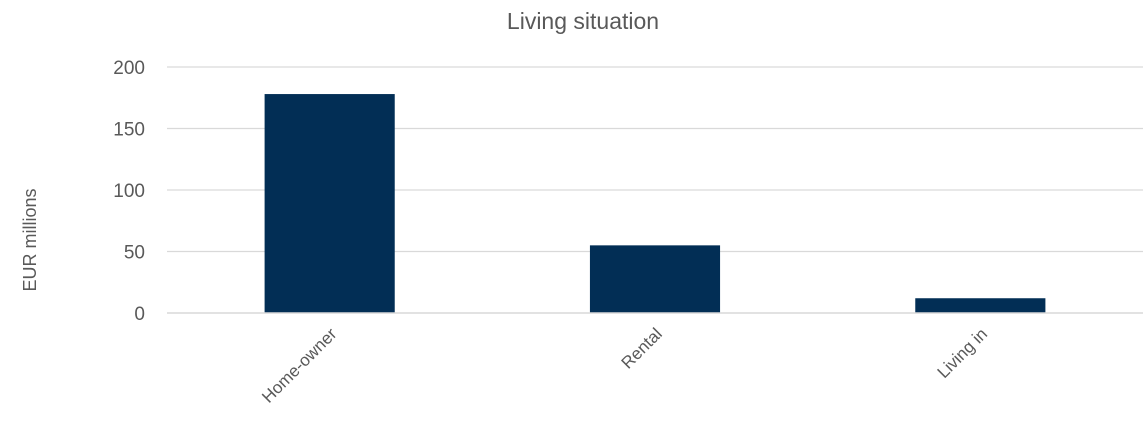  What do you see at coordinates (129, 130) in the screenshot?
I see `y-tick-label: 150` at bounding box center [129, 130].